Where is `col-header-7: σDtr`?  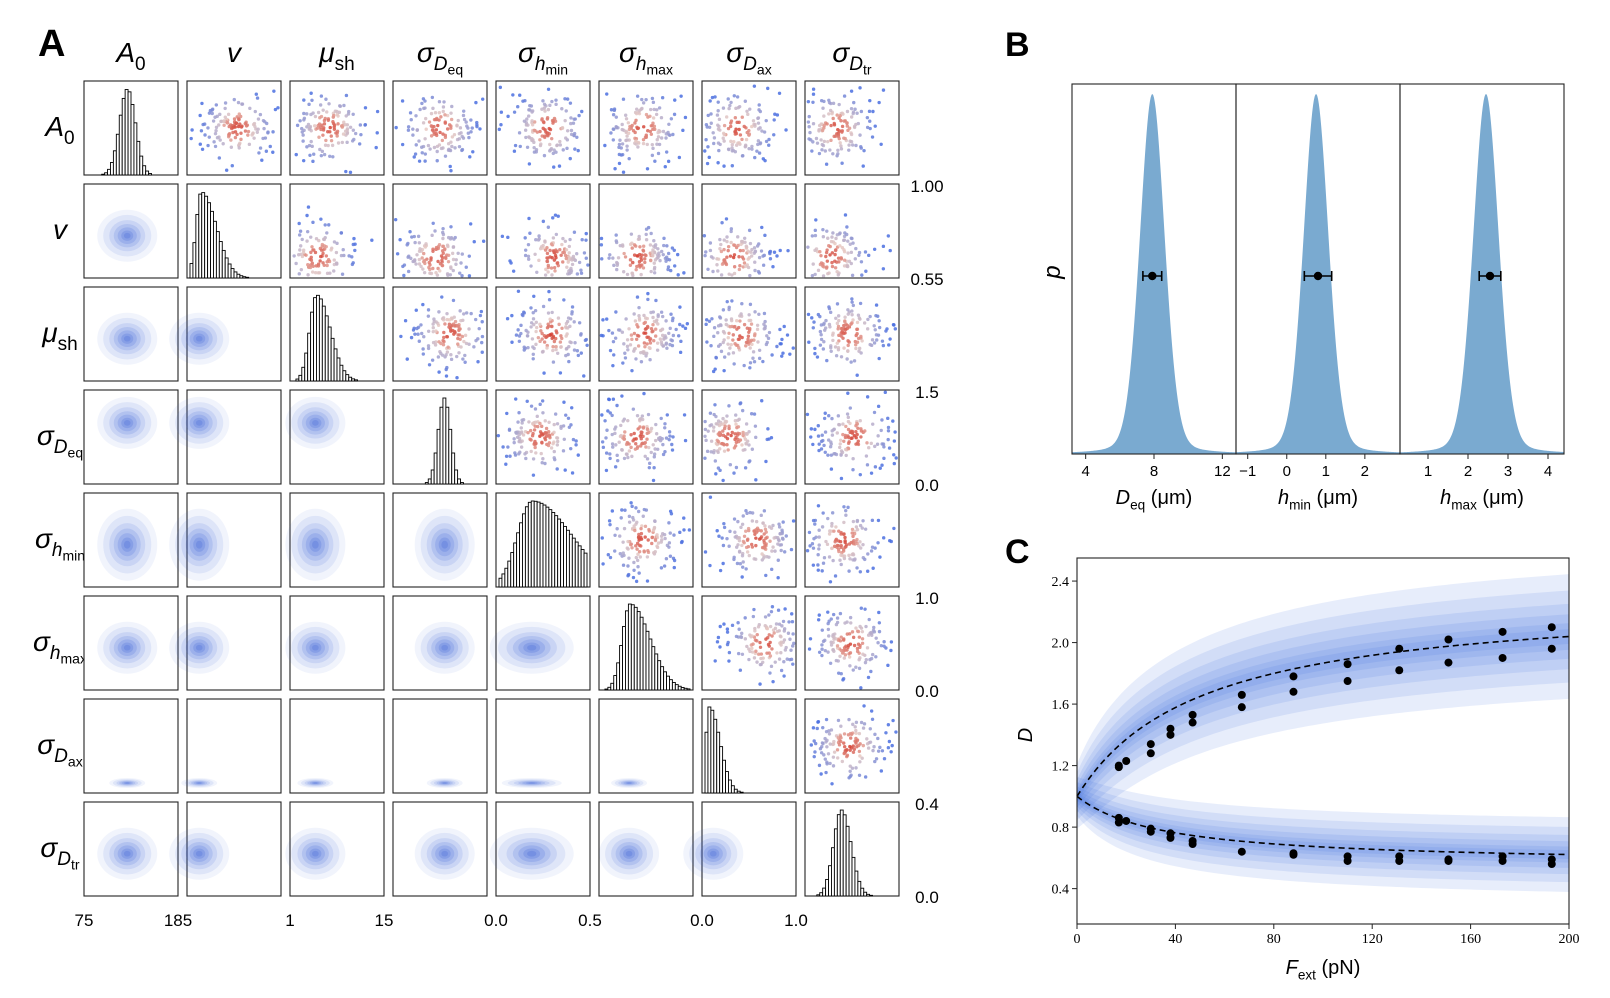
col-header-7: σDtr is located at coordinates (852, 57).